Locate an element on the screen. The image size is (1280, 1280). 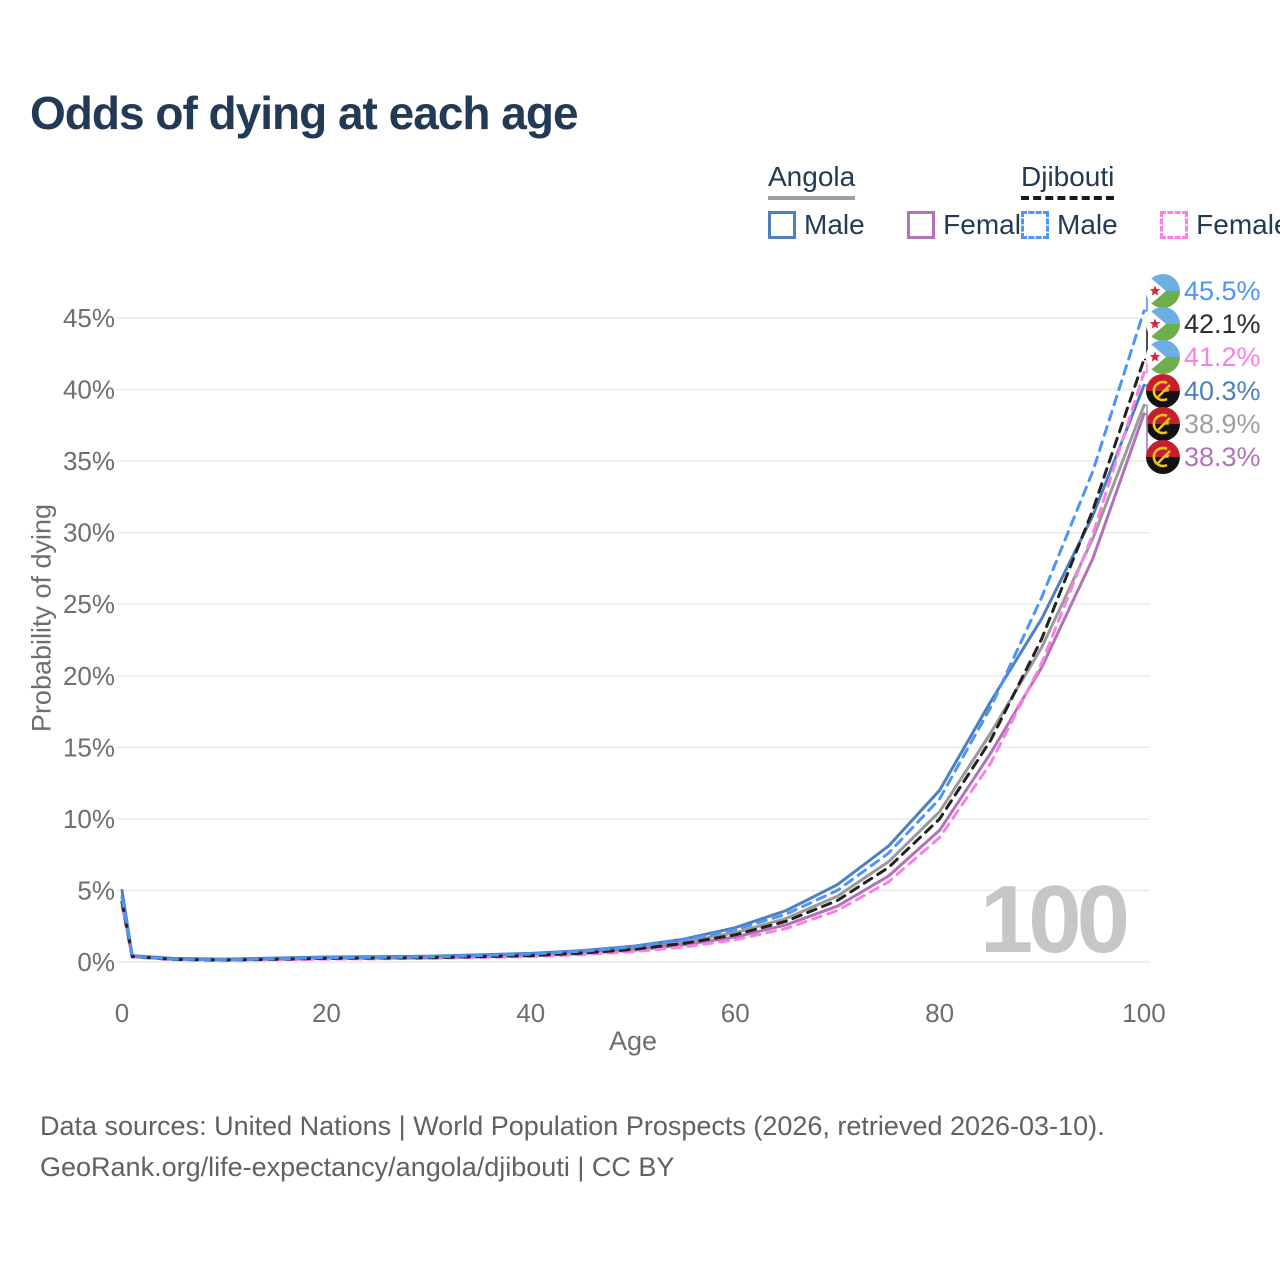
legend-item-angola-male: Male is located at coordinates (816, 225).